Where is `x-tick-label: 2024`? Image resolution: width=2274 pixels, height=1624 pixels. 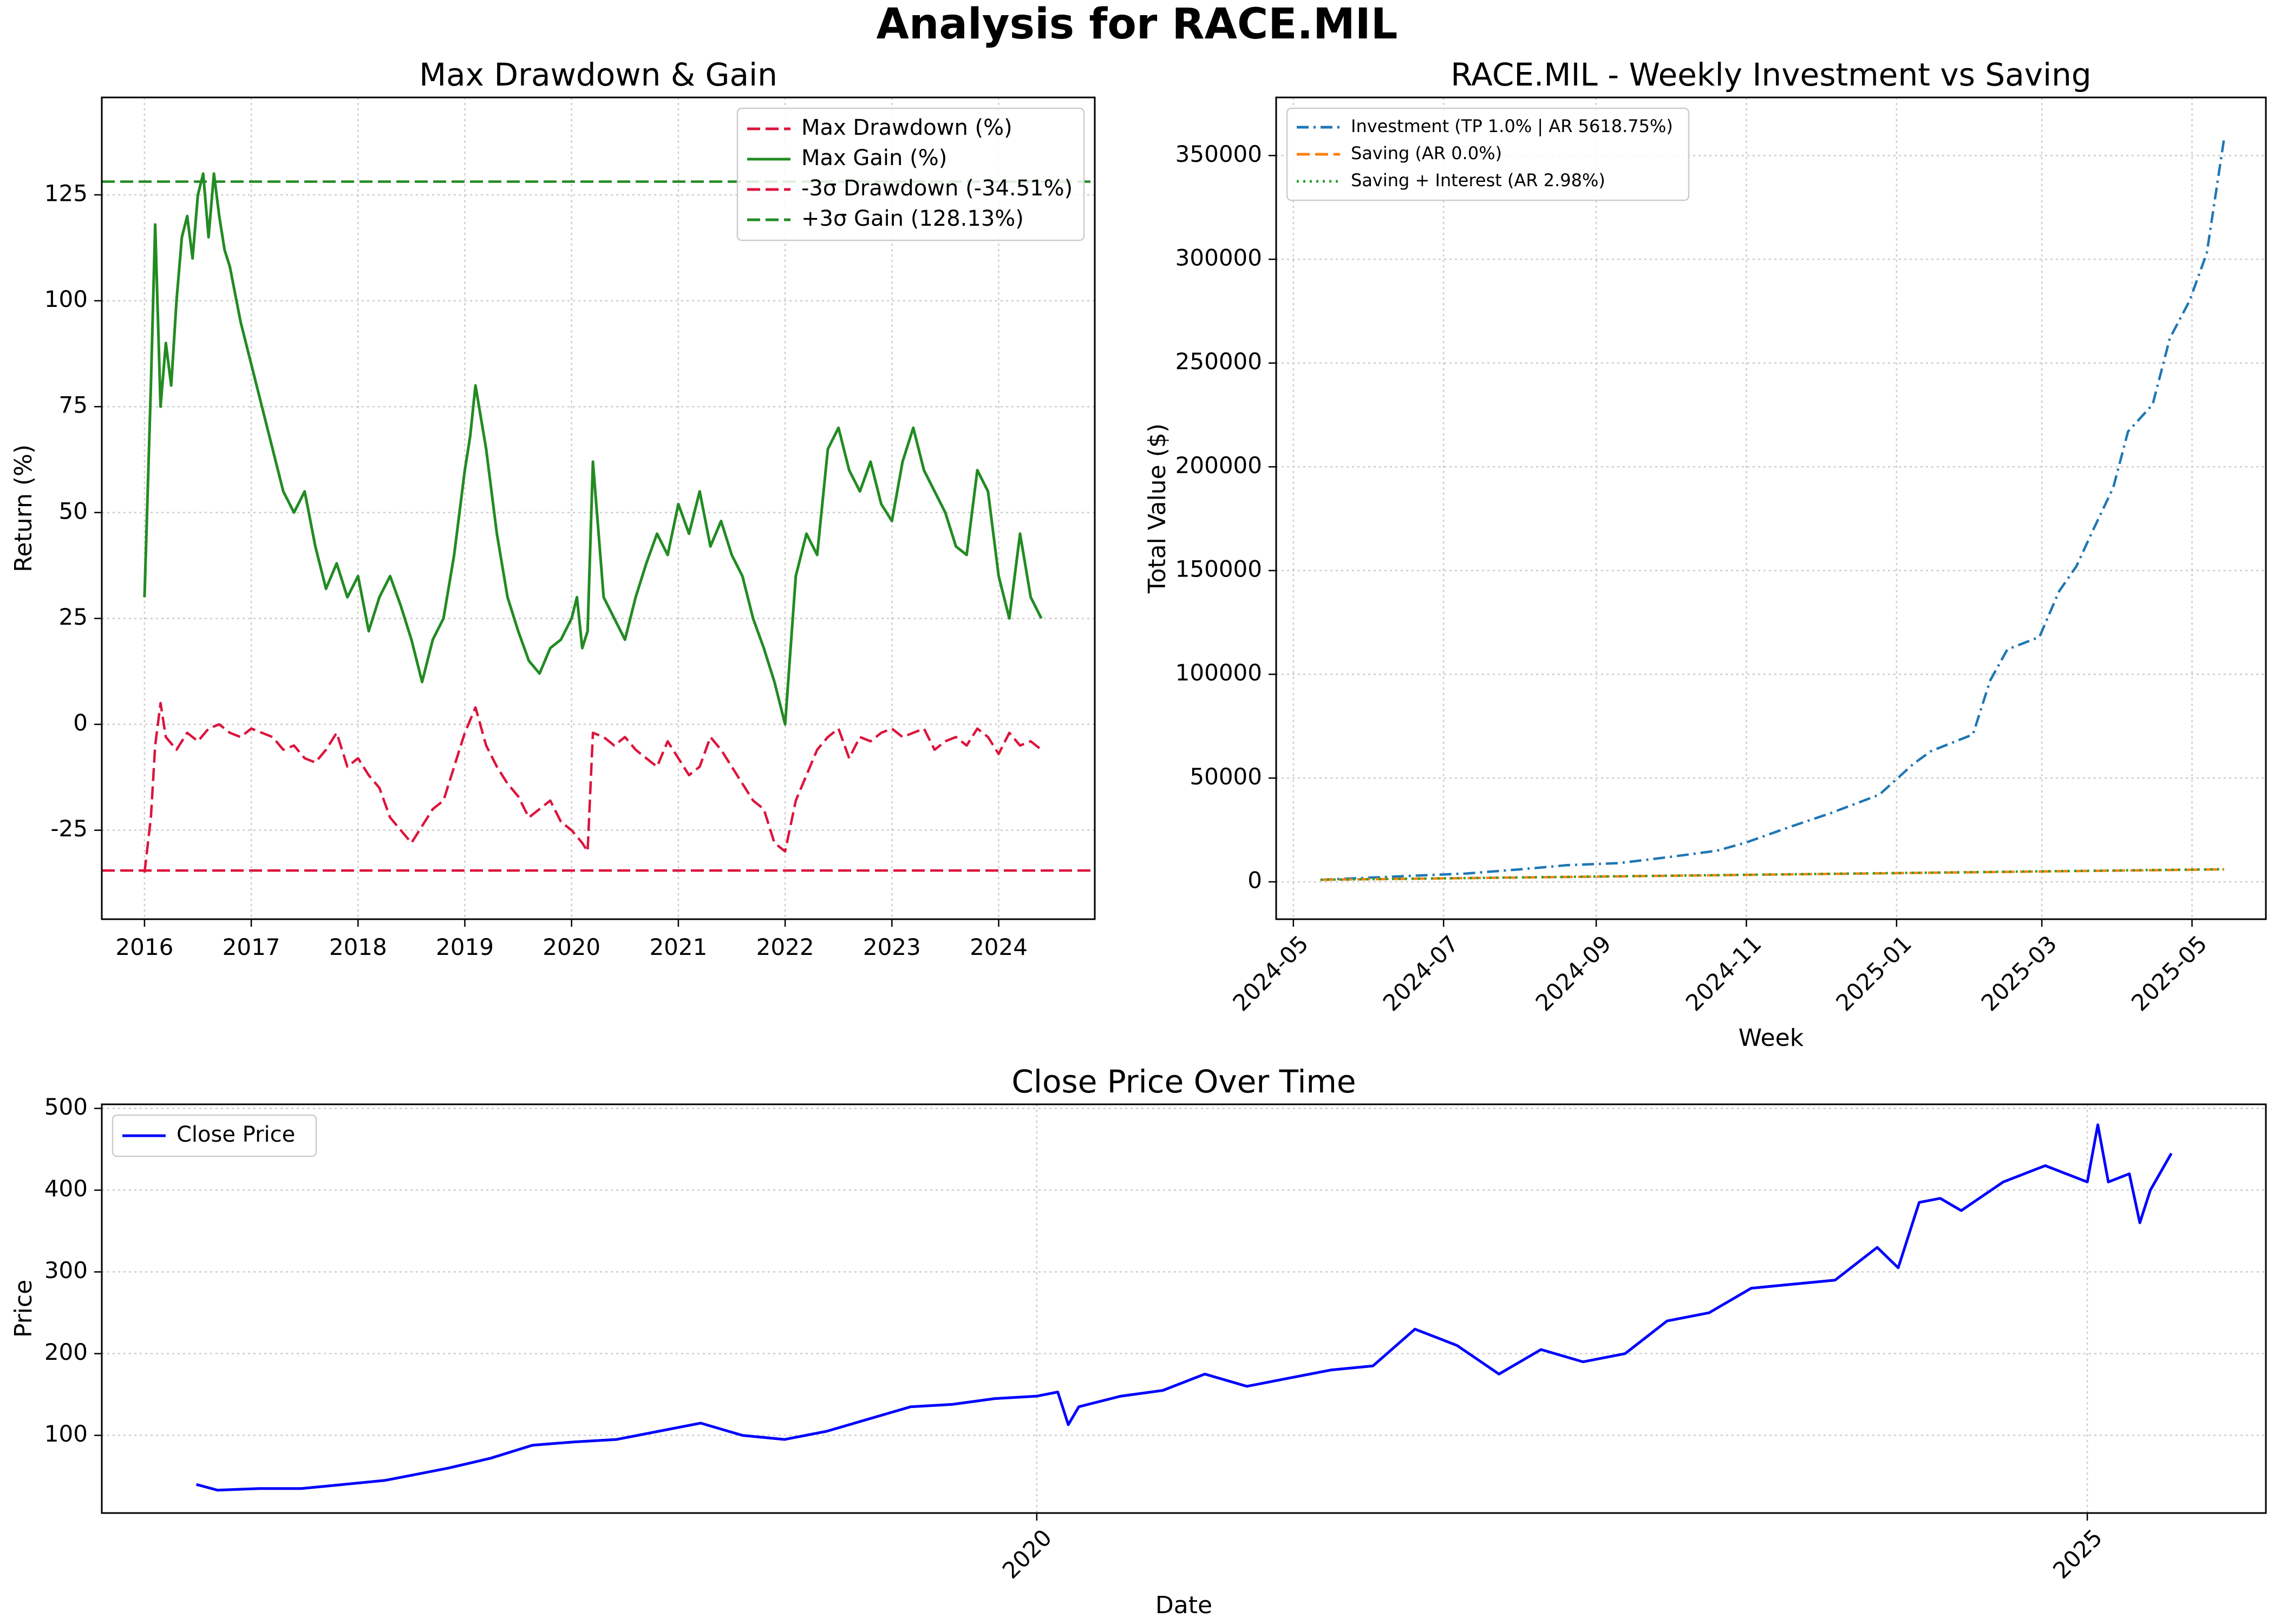
x-tick-label: 2024 is located at coordinates (999, 947).